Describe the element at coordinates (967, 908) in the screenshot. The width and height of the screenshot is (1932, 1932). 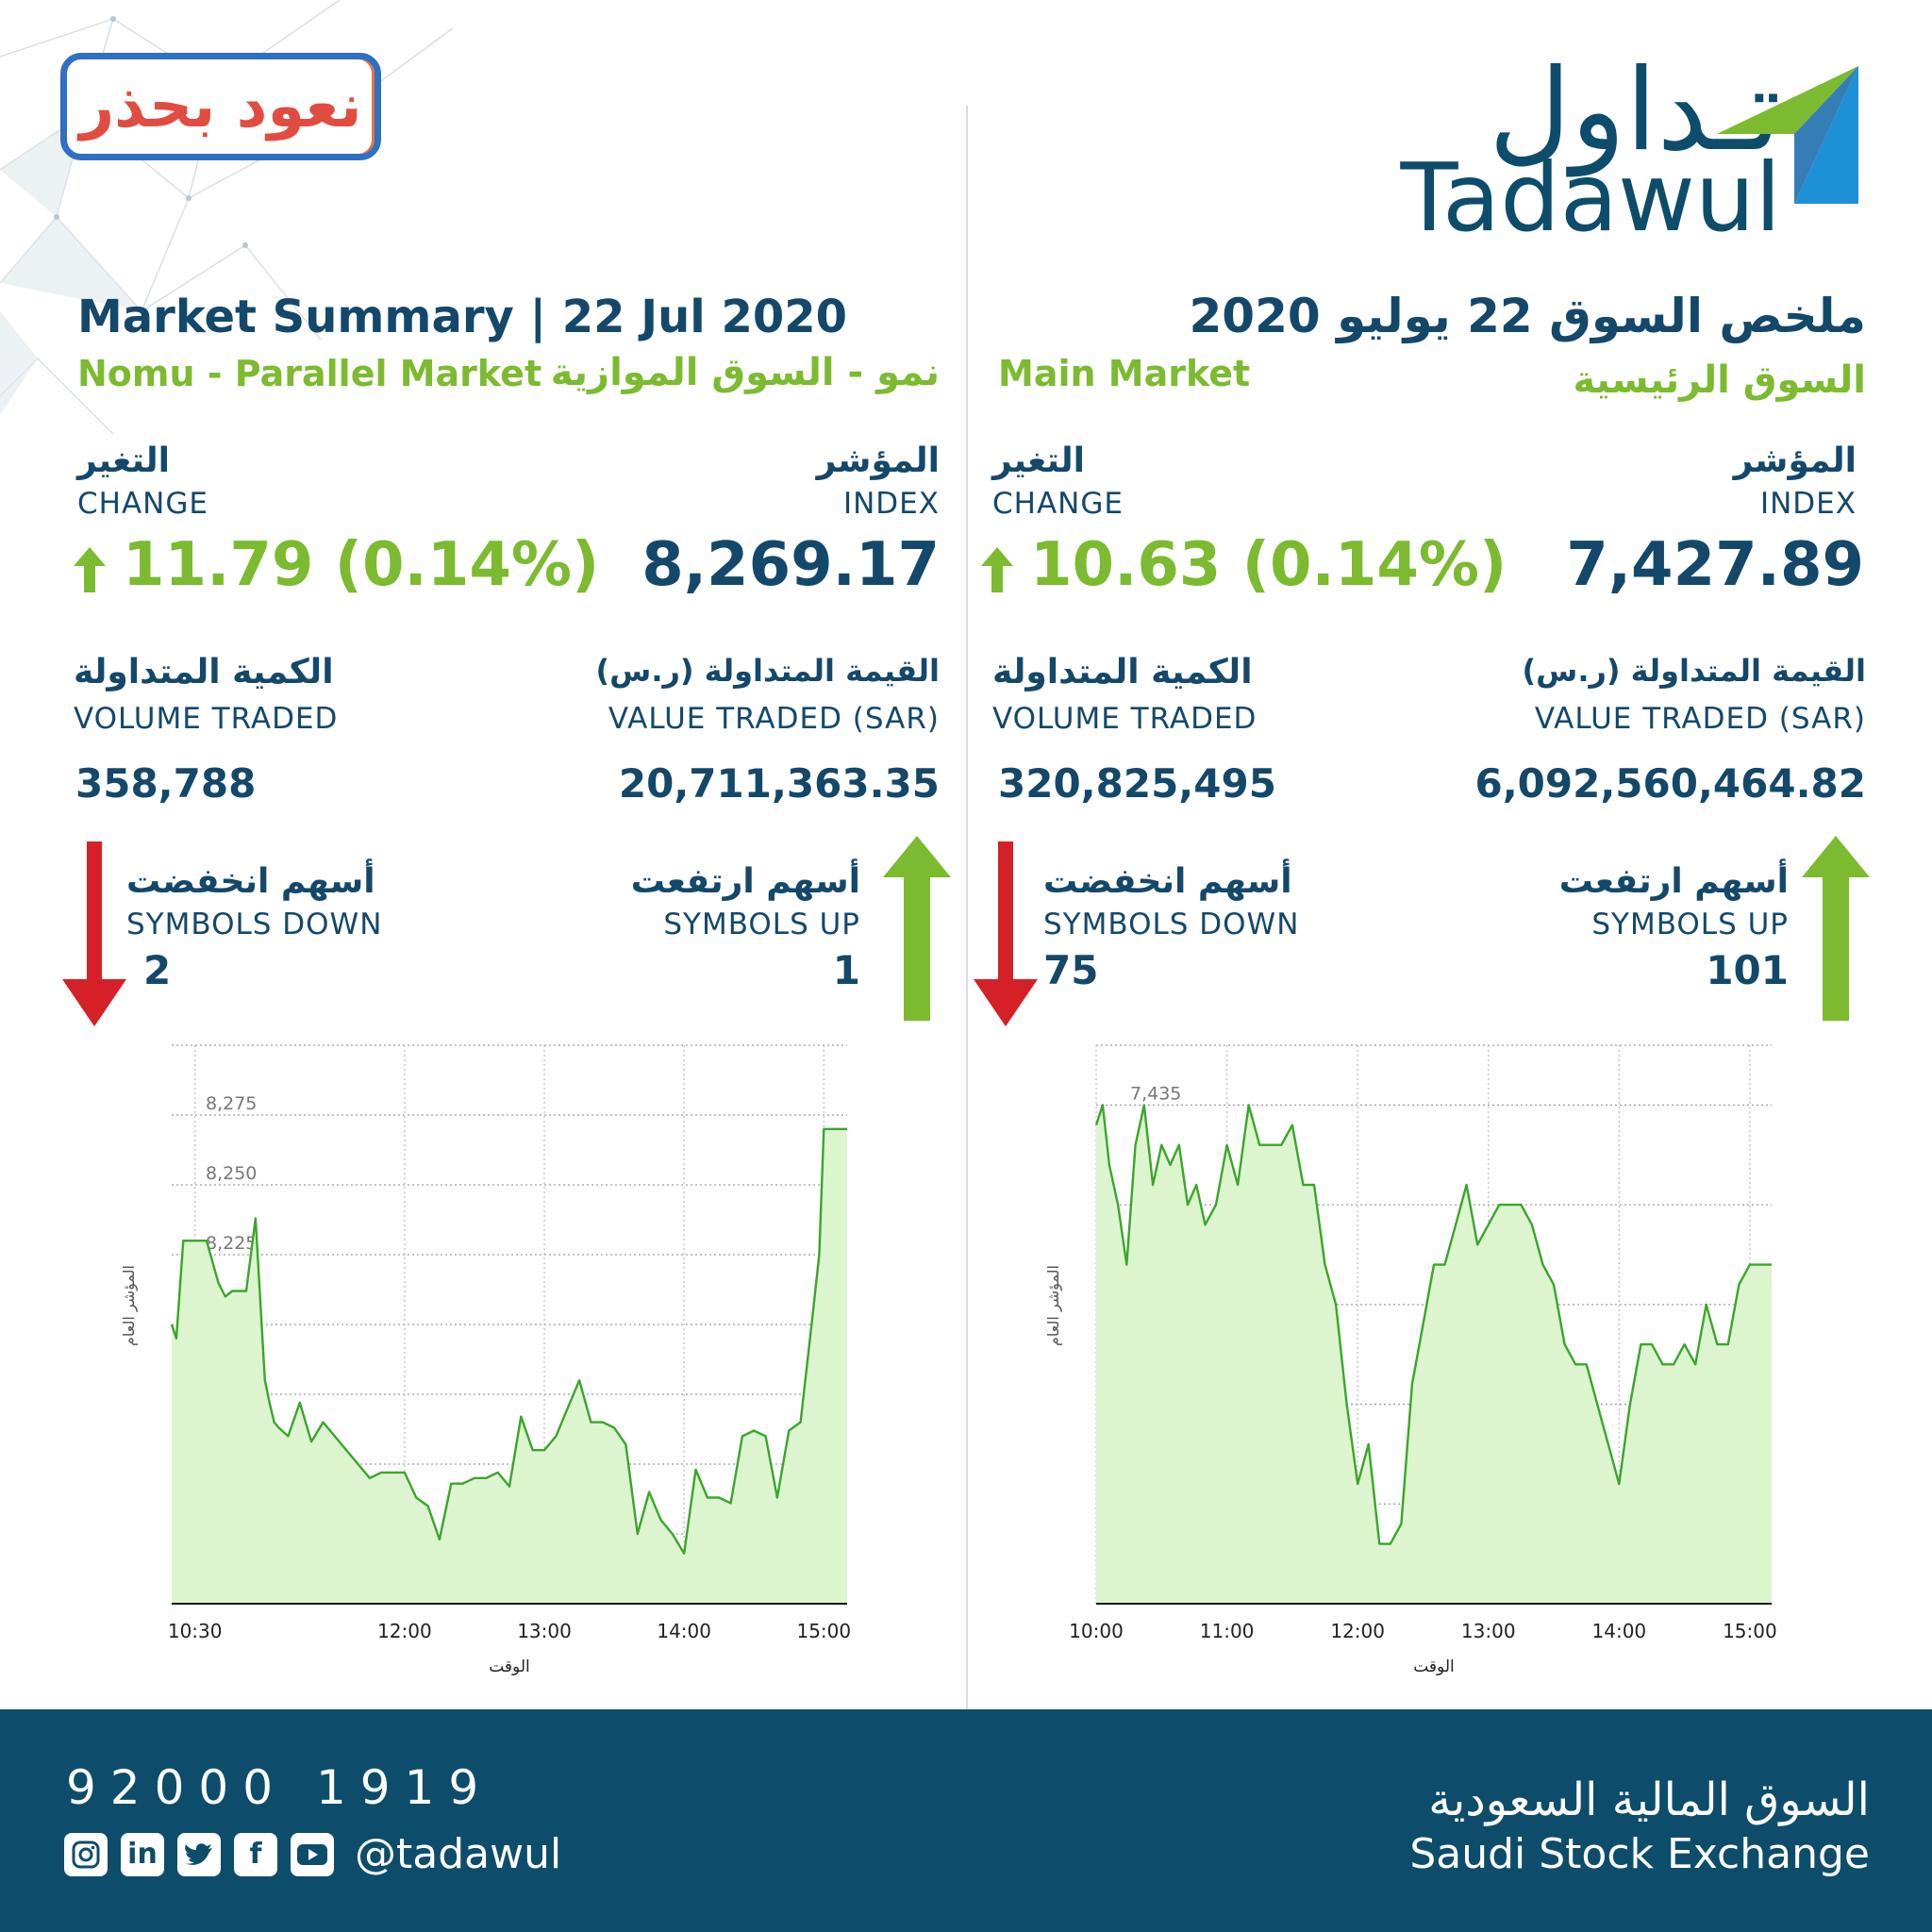
I see `column-divider` at that location.